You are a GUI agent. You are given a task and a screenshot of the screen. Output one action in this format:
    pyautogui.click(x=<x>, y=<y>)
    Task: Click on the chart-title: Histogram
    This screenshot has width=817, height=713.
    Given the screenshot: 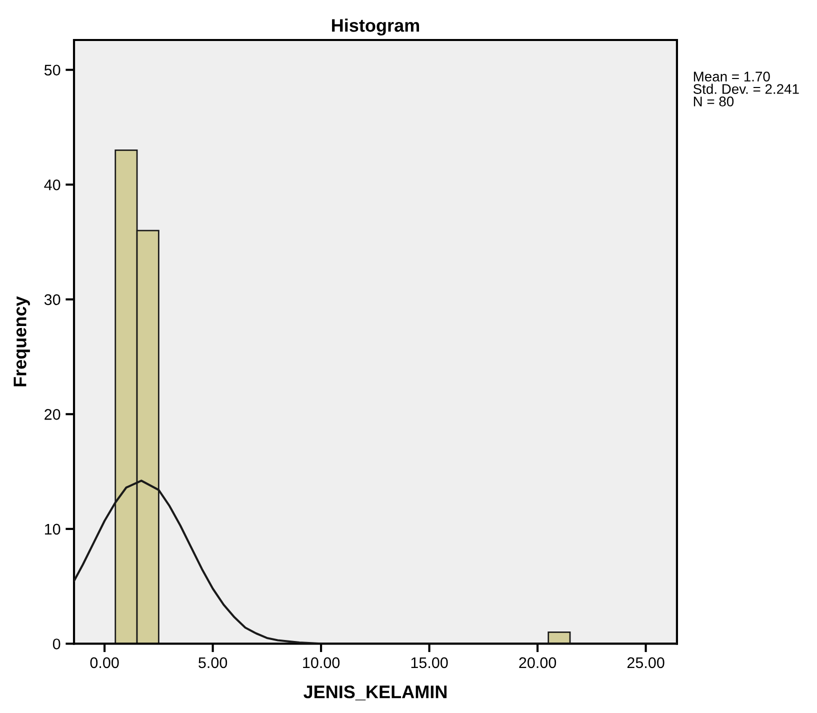 What is the action you would take?
    pyautogui.click(x=376, y=27)
    